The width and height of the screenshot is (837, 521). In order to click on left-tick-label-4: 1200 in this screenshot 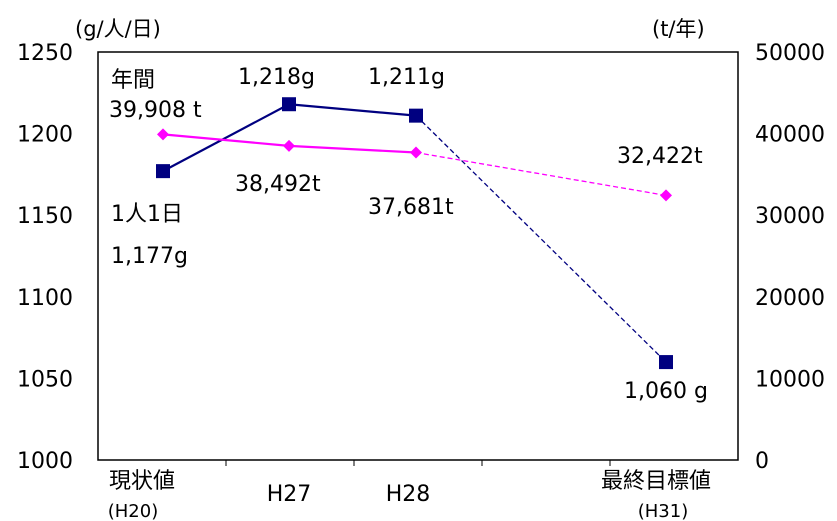, I will do `click(45, 135)`.